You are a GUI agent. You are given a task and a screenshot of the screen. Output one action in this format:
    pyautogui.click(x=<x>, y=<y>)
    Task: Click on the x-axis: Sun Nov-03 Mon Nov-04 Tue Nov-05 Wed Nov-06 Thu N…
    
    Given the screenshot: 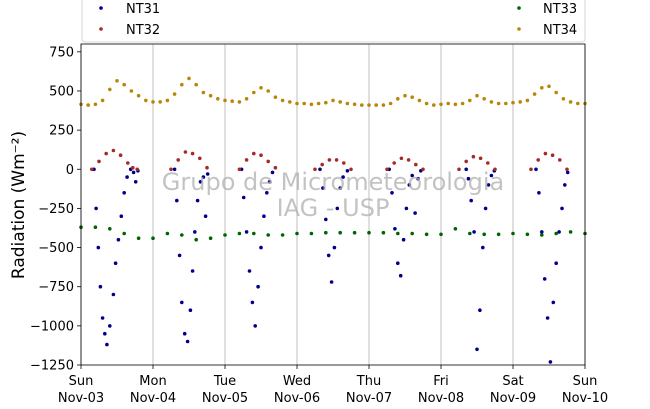 What is the action you would take?
    pyautogui.click(x=333, y=385)
    